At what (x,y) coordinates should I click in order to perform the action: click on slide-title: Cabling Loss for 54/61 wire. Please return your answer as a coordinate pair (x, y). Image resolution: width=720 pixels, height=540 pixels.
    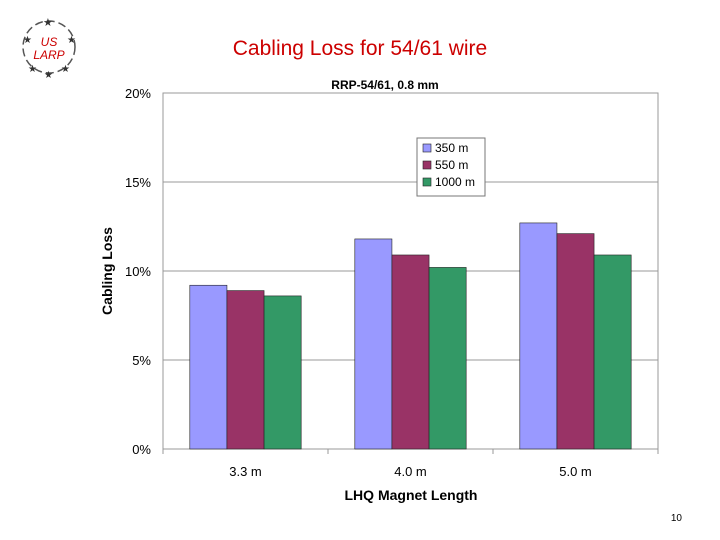
    Looking at the image, I should click on (360, 48).